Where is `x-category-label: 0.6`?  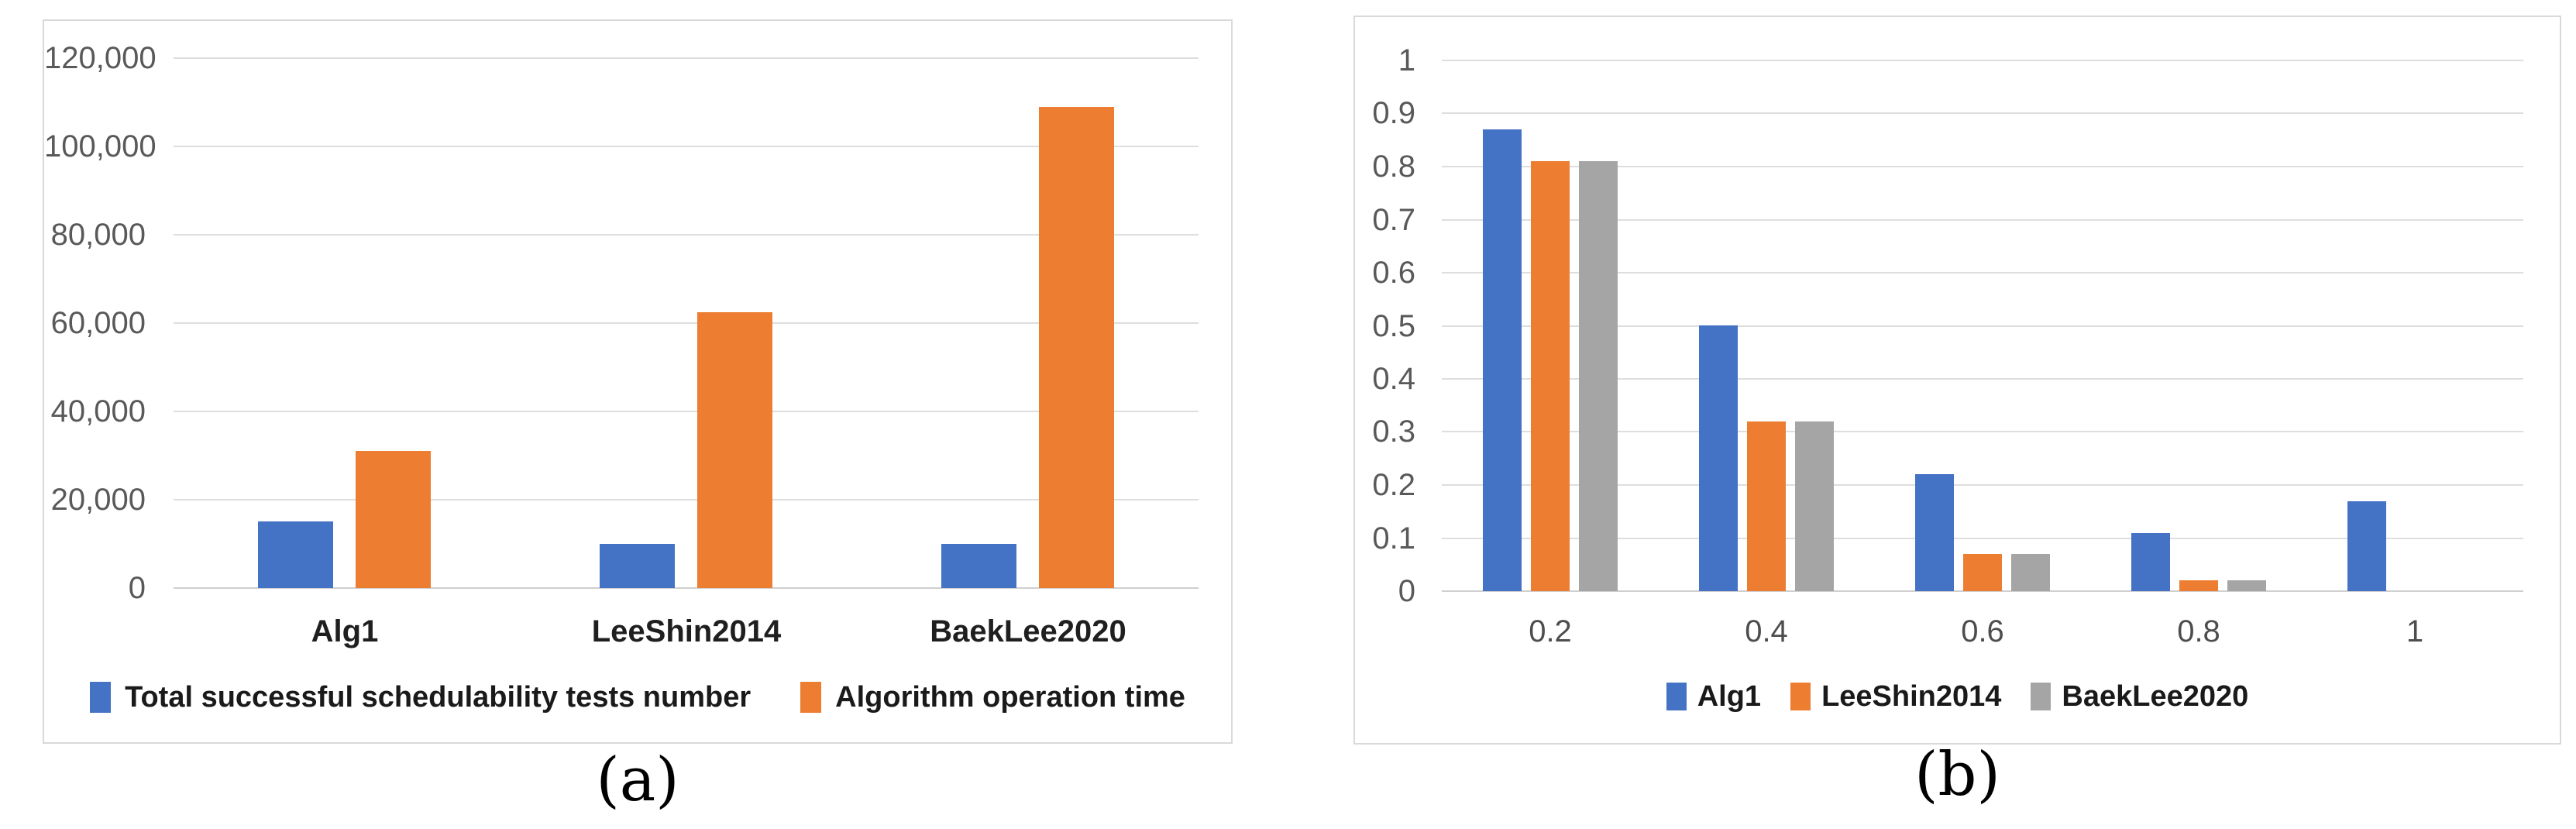 x-category-label: 0.6 is located at coordinates (1982, 631).